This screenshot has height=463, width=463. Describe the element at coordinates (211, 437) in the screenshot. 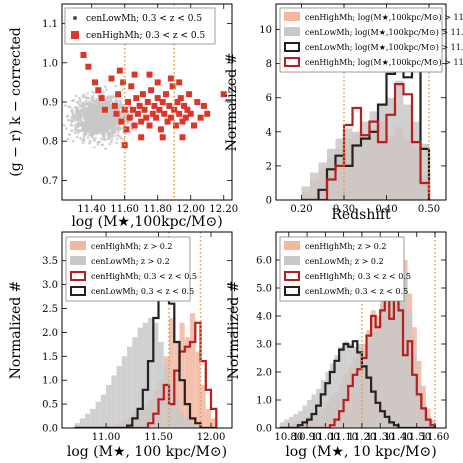

I see `x-tick-label: 12.00` at that location.